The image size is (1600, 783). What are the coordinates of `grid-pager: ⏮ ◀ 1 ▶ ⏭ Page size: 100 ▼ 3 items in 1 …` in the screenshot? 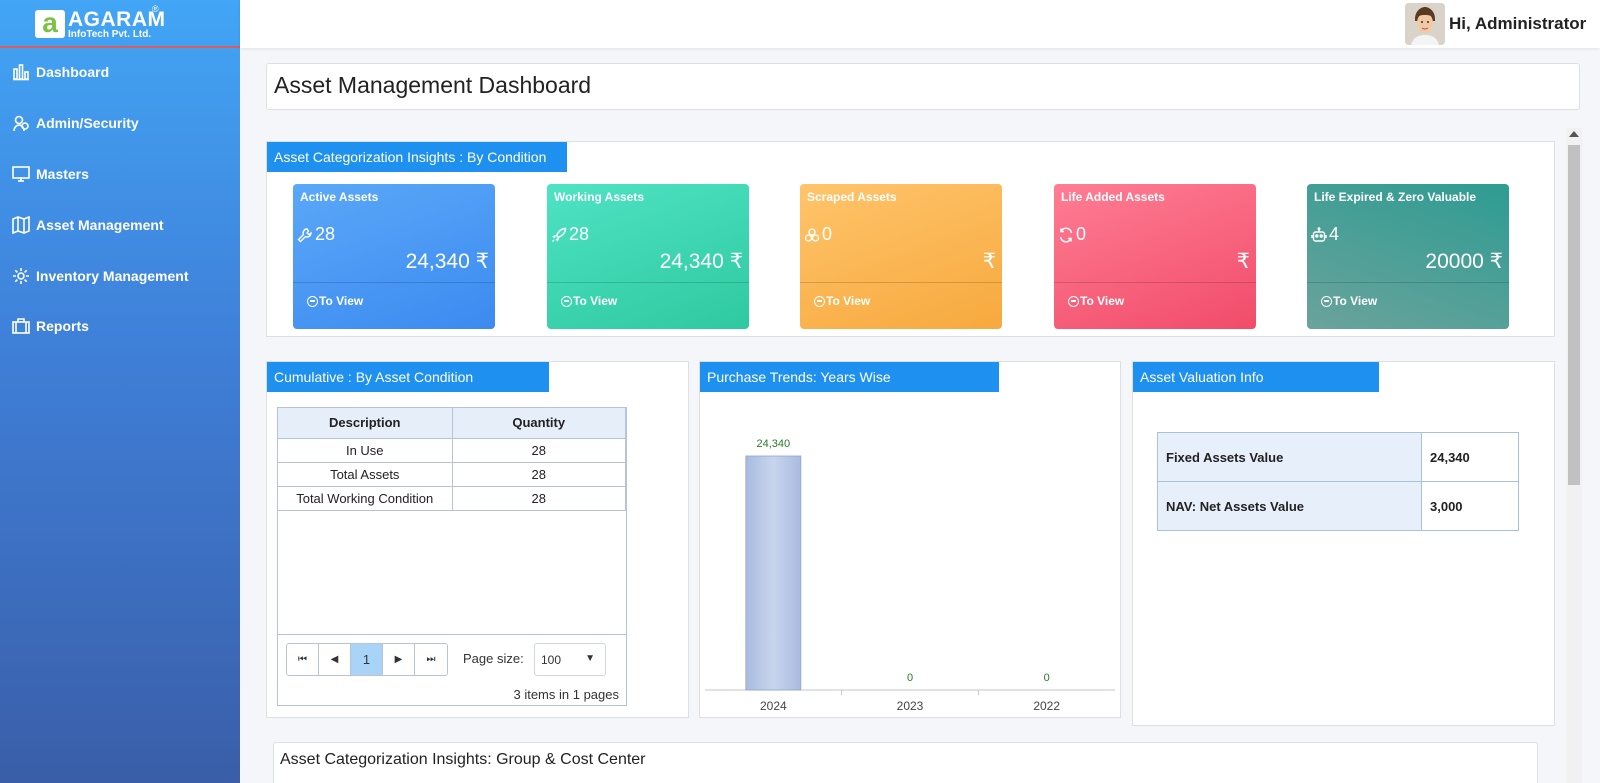 It's located at (452, 670).